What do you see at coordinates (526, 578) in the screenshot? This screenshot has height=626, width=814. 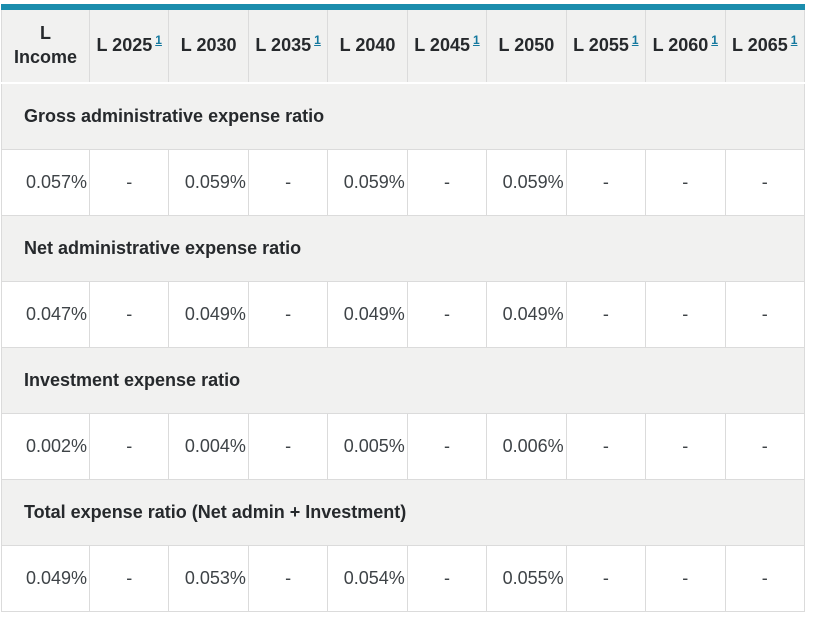 I see `value-cell: 0.055%` at bounding box center [526, 578].